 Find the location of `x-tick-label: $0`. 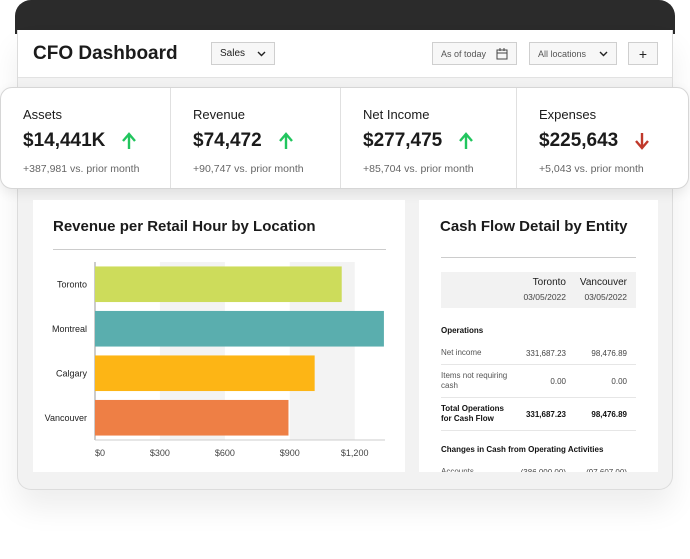

x-tick-label: $0 is located at coordinates (100, 453).